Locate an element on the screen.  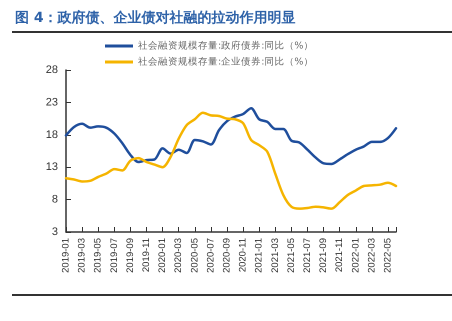
x-tick-label: 2021-11 is located at coordinates (340, 255).